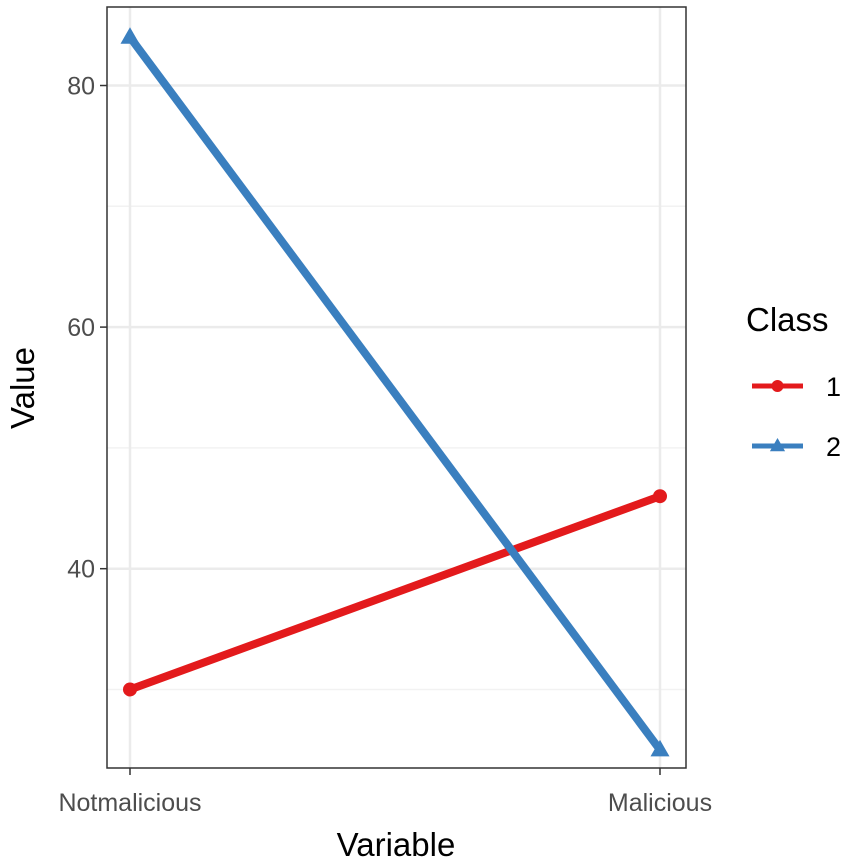 The width and height of the screenshot is (851, 865). Describe the element at coordinates (81, 570) in the screenshot. I see `y-tick-label: 40` at that location.